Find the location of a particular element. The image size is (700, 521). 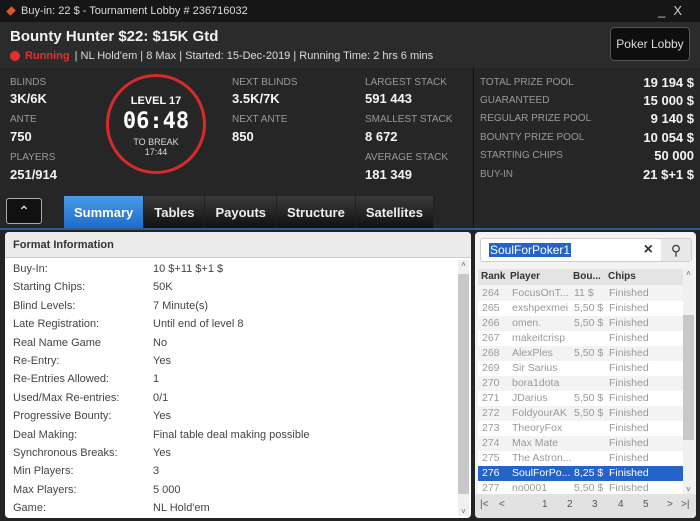

player-row: 273 TheoryFox Finished is located at coordinates (580, 428).